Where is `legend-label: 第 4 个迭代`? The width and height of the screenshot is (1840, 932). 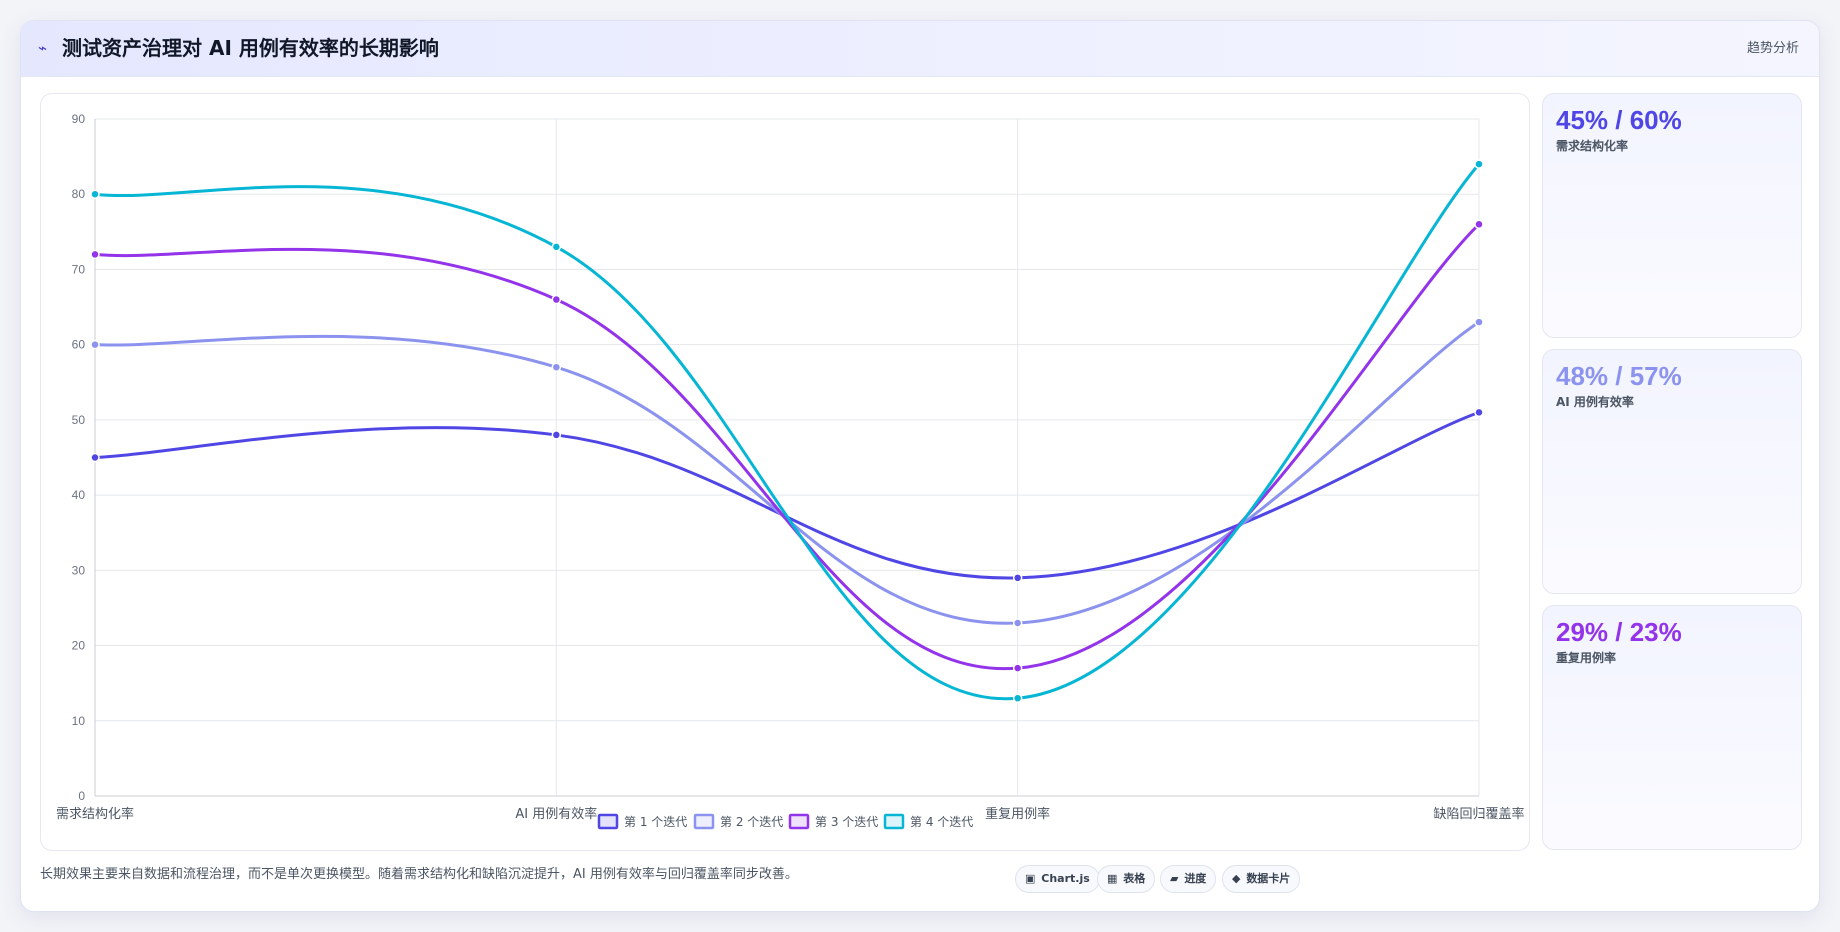 legend-label: 第 4 个迭代 is located at coordinates (941, 822).